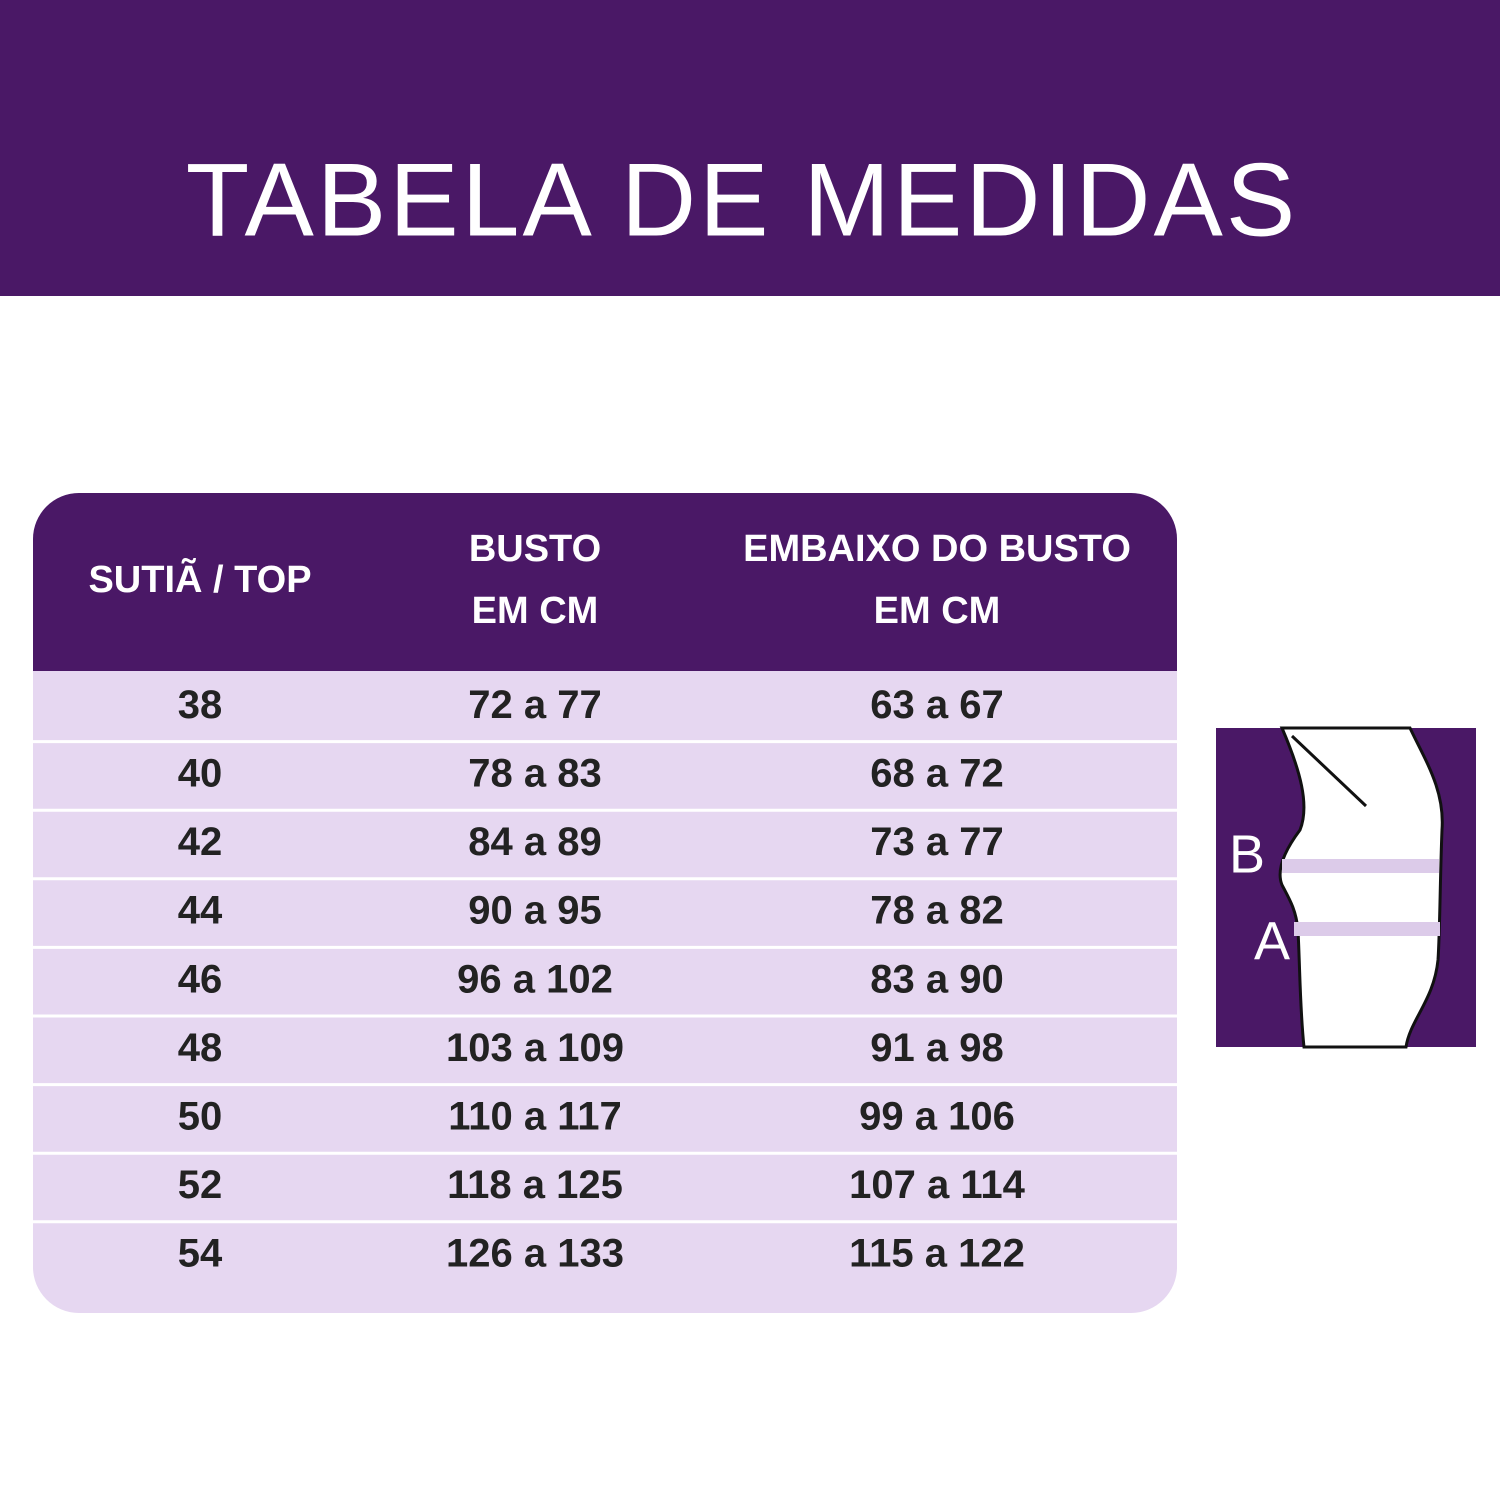 The height and width of the screenshot is (1500, 1500). Describe the element at coordinates (534, 705) in the screenshot. I see `cell: 72 a 77` at that location.